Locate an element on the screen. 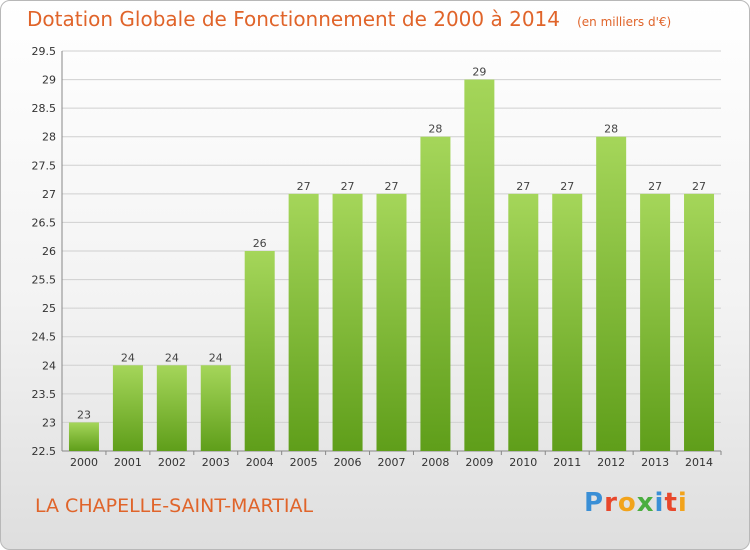  x-tick-label: 2009 is located at coordinates (479, 462).